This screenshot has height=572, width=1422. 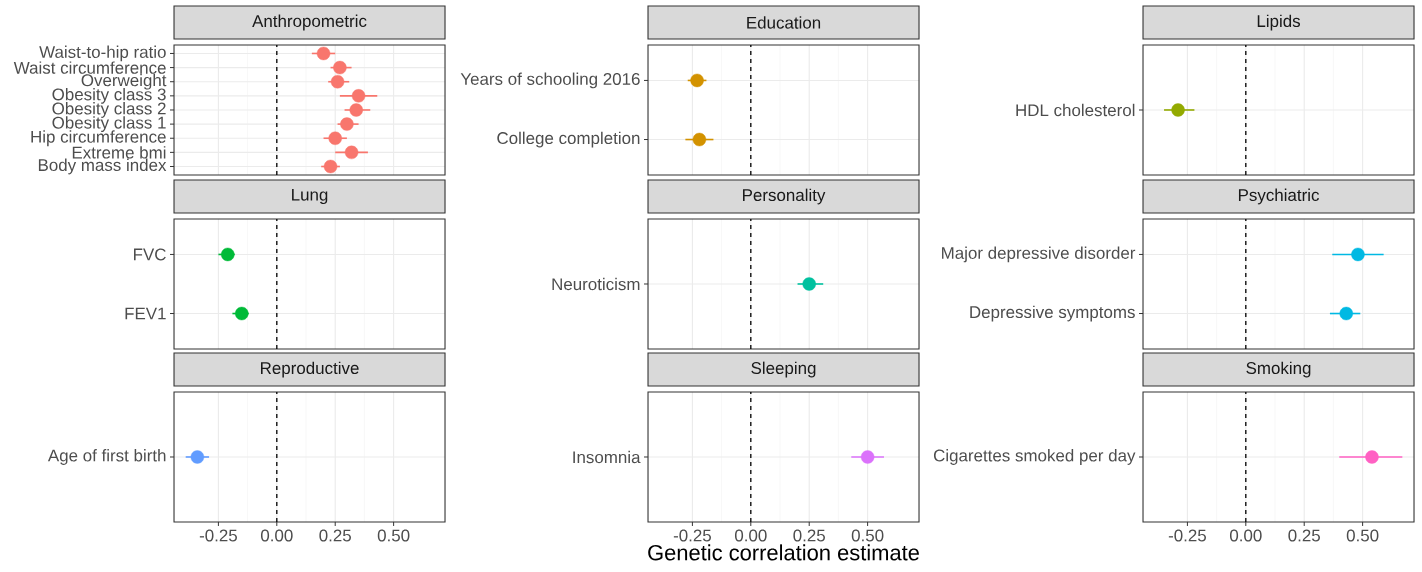 I want to click on chart-title: Anthropometric, so click(x=309, y=22).